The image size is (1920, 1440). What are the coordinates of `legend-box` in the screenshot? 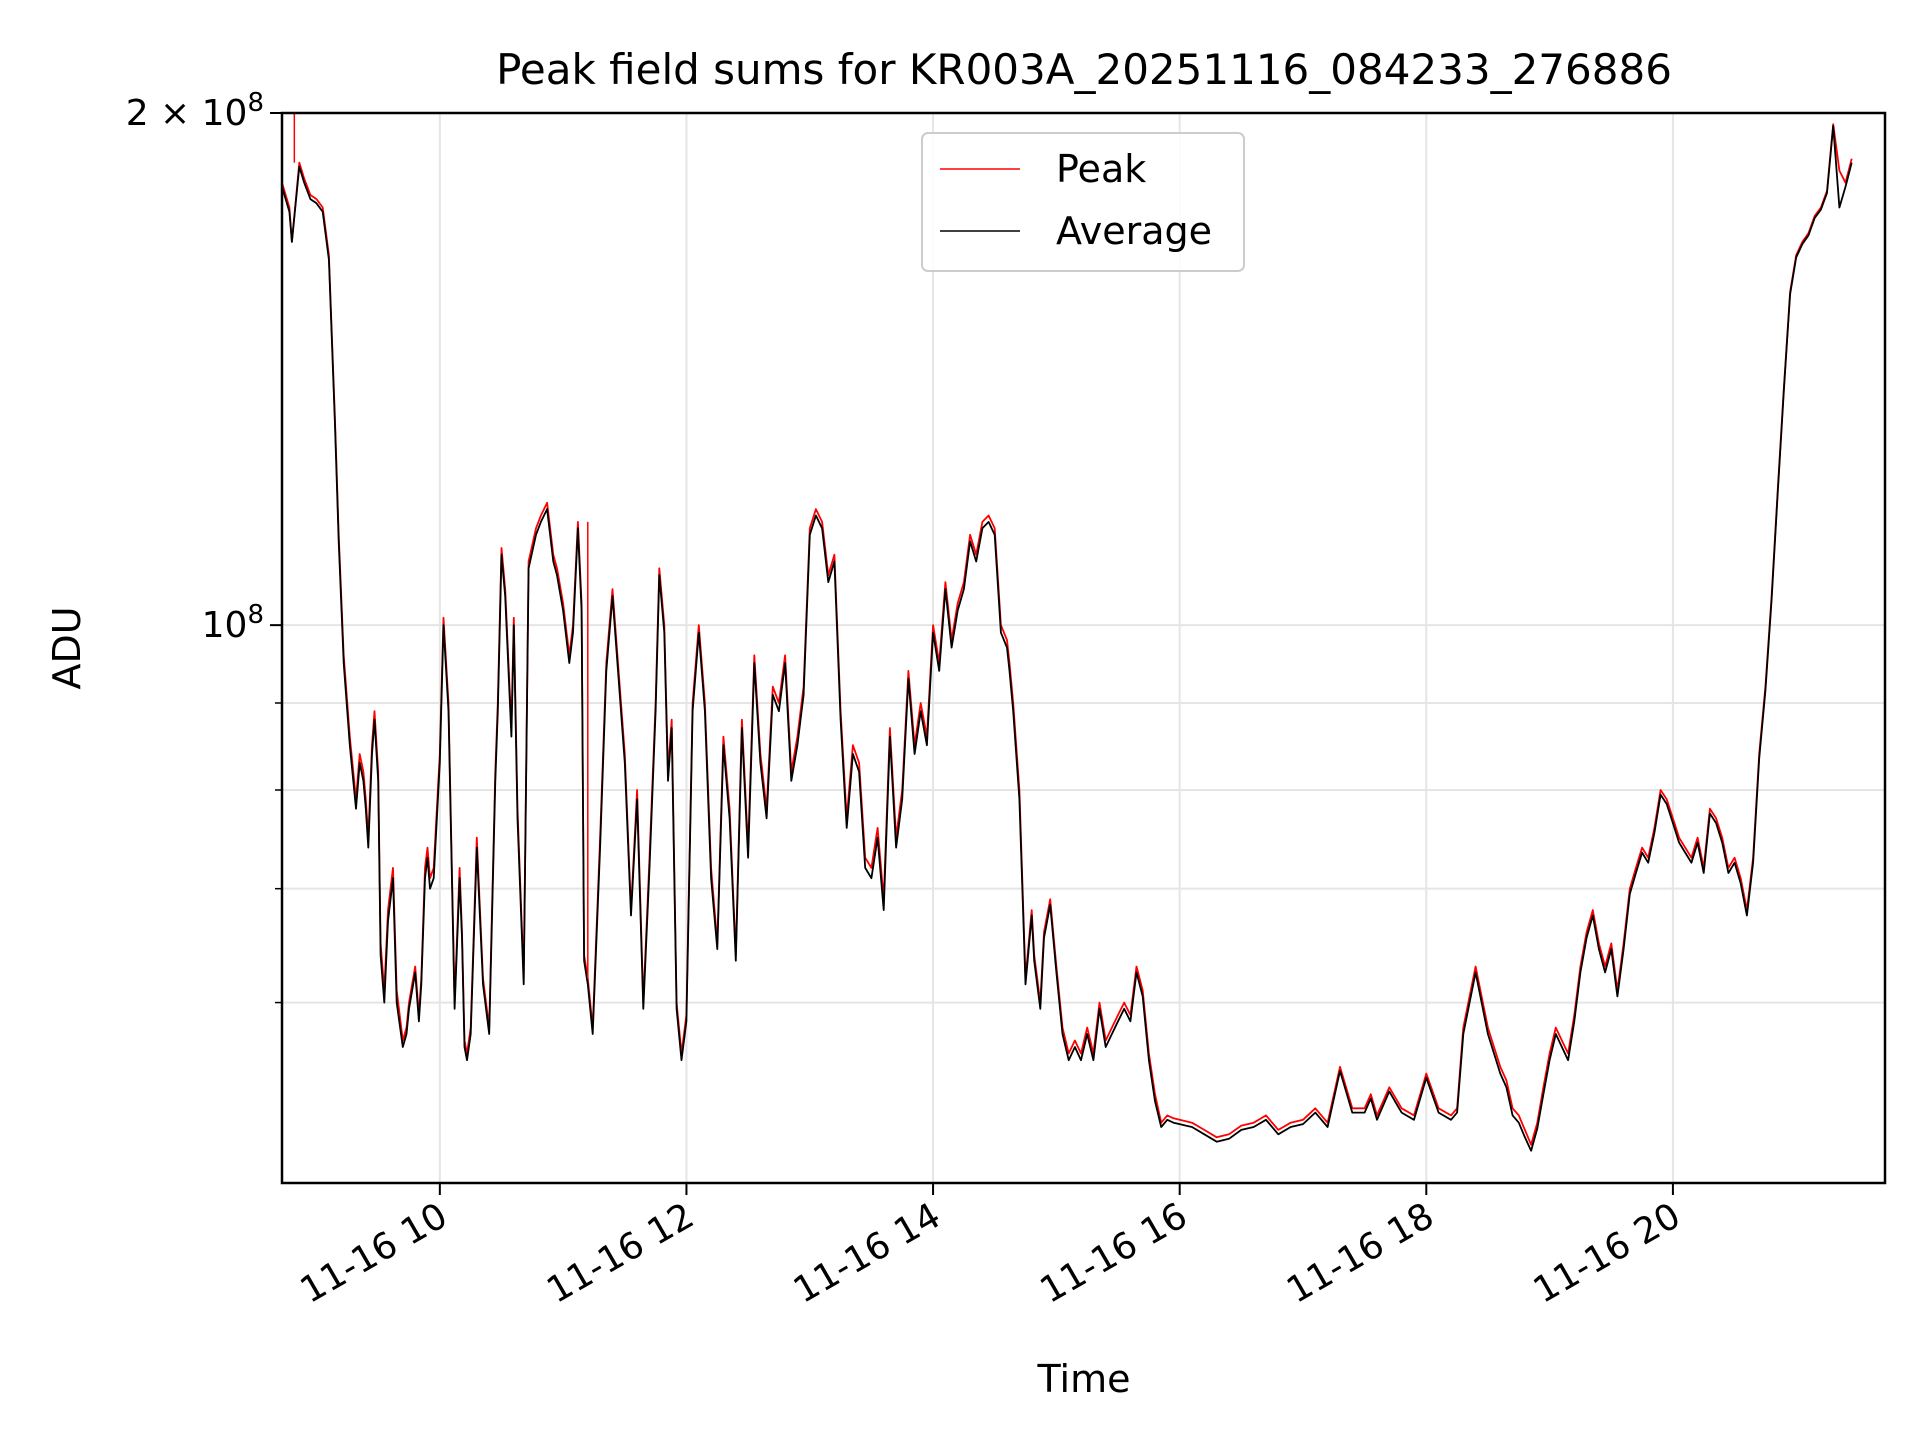 It's located at (1083, 202).